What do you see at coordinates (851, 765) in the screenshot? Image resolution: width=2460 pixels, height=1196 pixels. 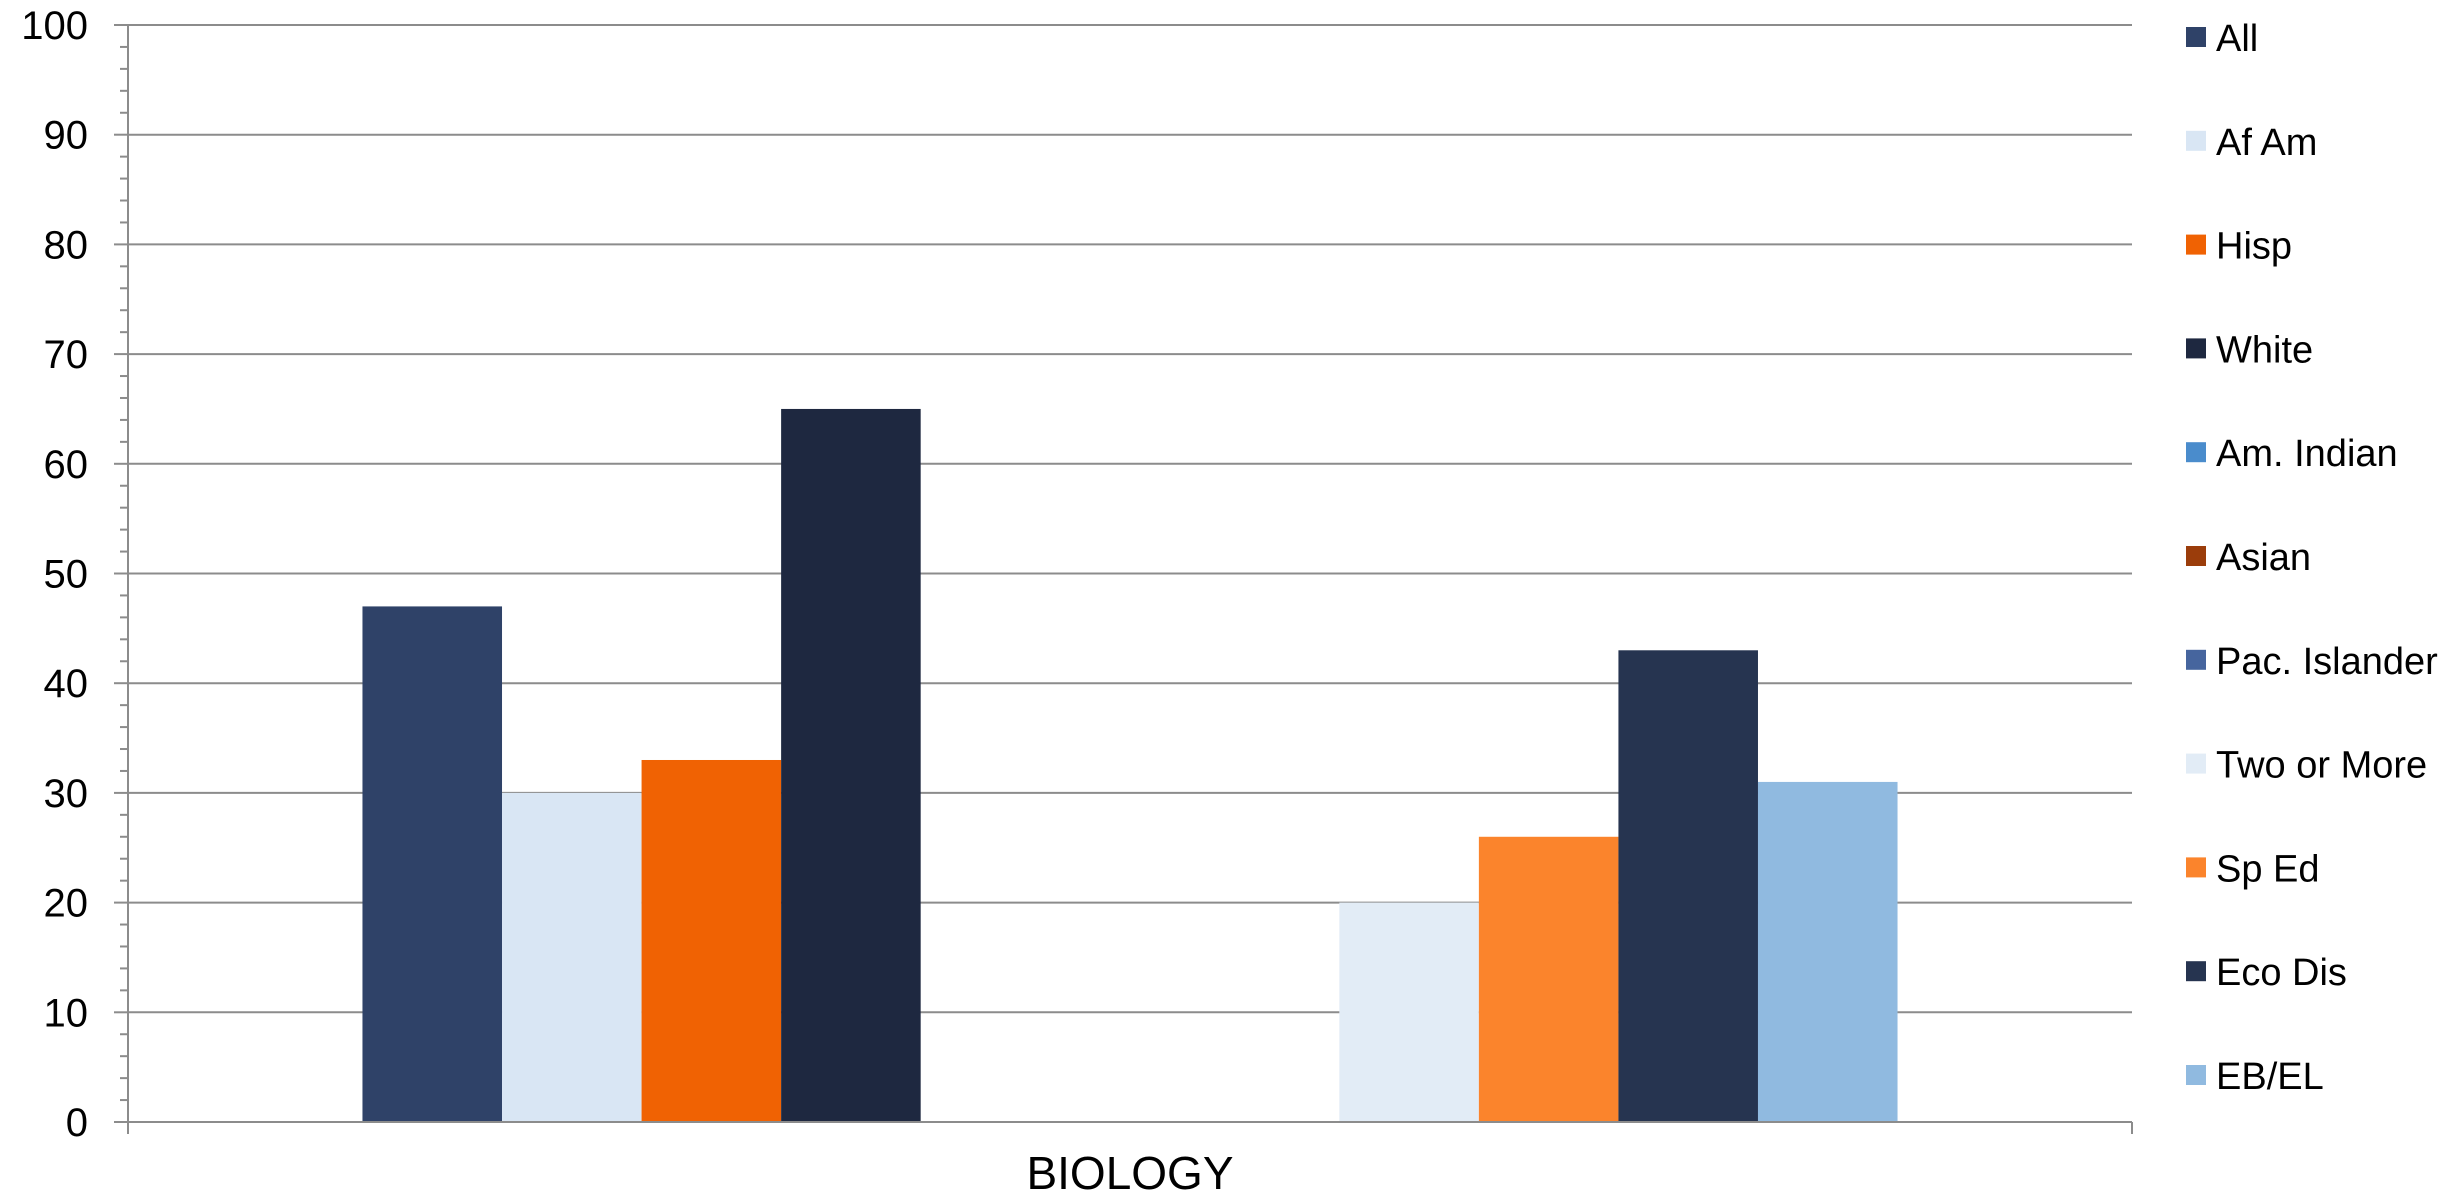 I see `bar-white` at bounding box center [851, 765].